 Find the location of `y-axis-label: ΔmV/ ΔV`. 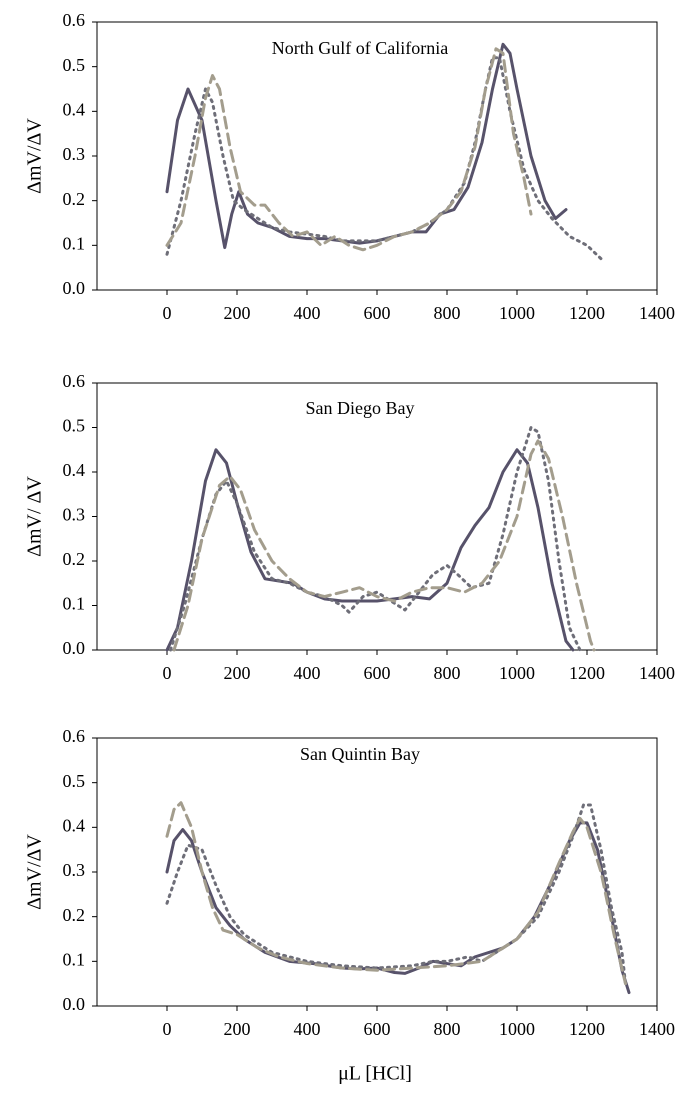

y-axis-label: ΔmV/ ΔV is located at coordinates (35, 516).